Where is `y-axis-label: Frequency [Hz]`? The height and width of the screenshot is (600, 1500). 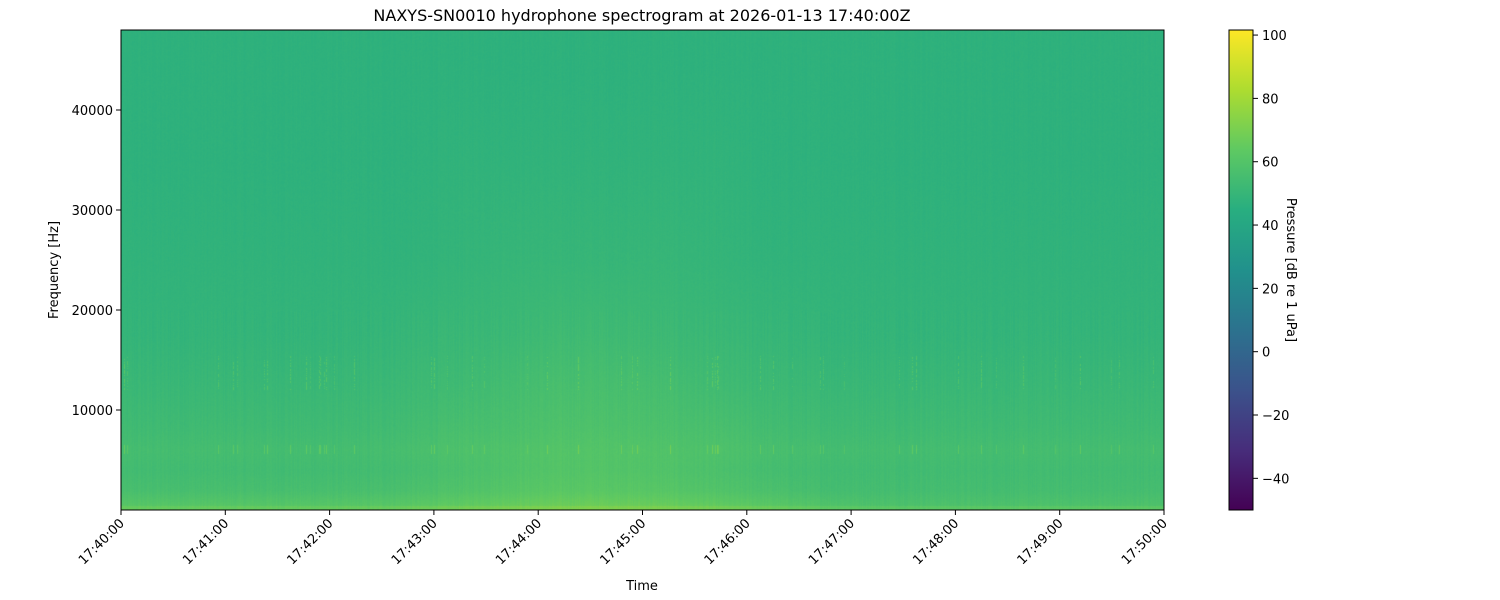
y-axis-label: Frequency [Hz] is located at coordinates (54, 270).